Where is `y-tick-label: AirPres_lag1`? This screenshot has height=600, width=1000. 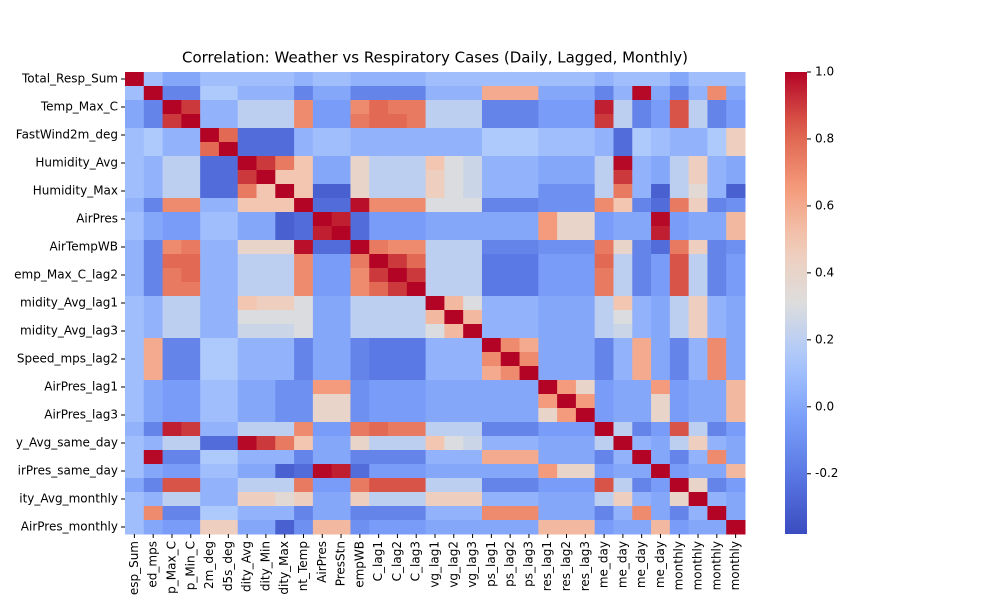
y-tick-label: AirPres_lag1 is located at coordinates (81, 387).